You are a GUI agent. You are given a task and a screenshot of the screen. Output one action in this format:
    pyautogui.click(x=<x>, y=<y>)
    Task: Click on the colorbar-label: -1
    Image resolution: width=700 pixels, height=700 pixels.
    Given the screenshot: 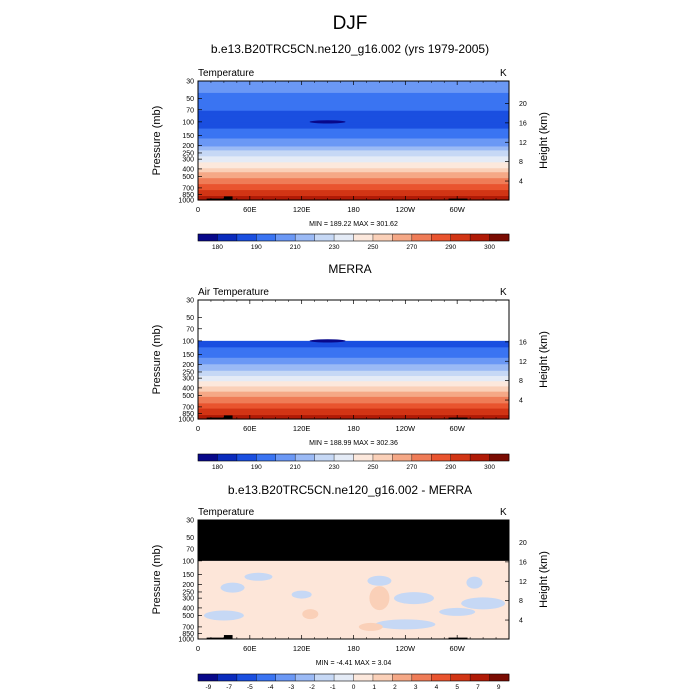 What is the action you would take?
    pyautogui.click(x=333, y=687)
    